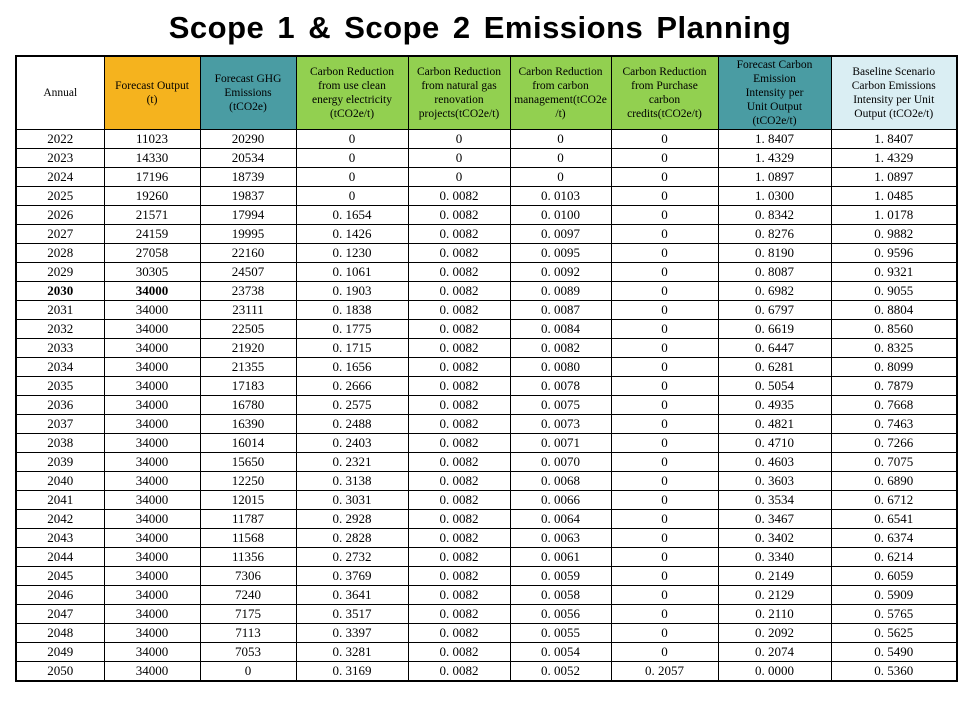 The image size is (960, 720). I want to click on data-cell: 20290, so click(248, 139).